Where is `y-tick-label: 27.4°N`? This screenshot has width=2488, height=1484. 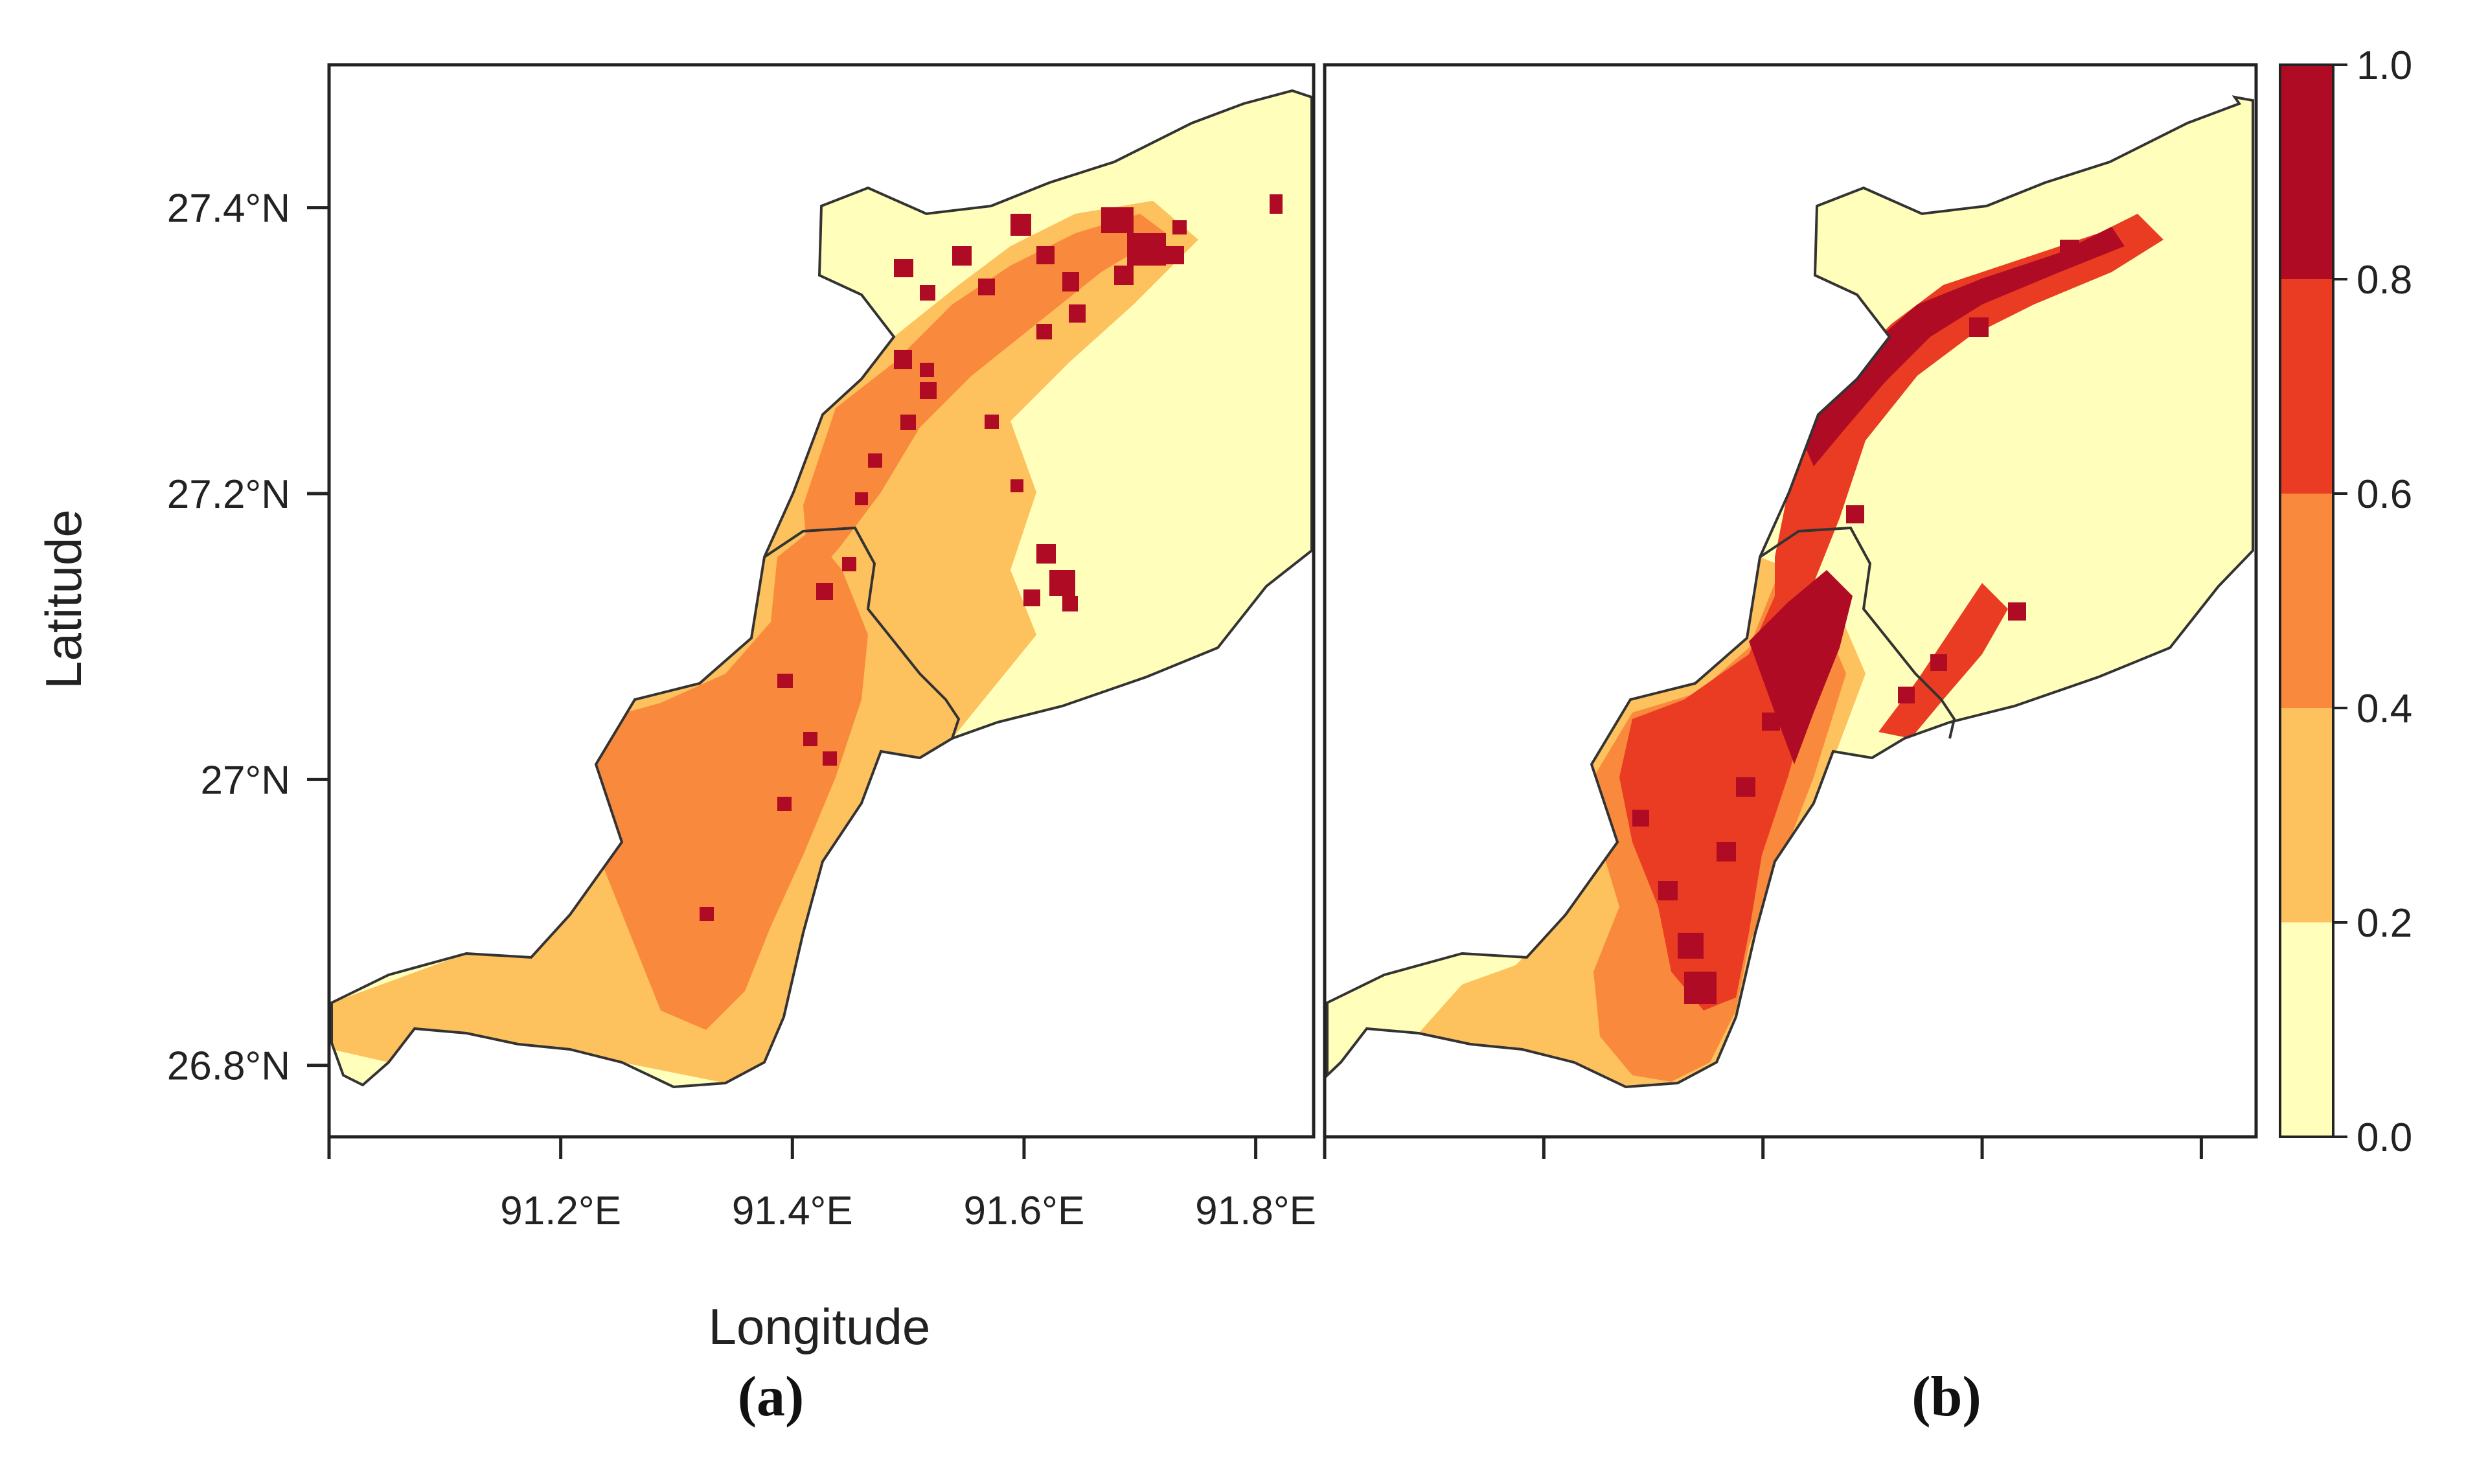 y-tick-label: 27.4°N is located at coordinates (228, 209).